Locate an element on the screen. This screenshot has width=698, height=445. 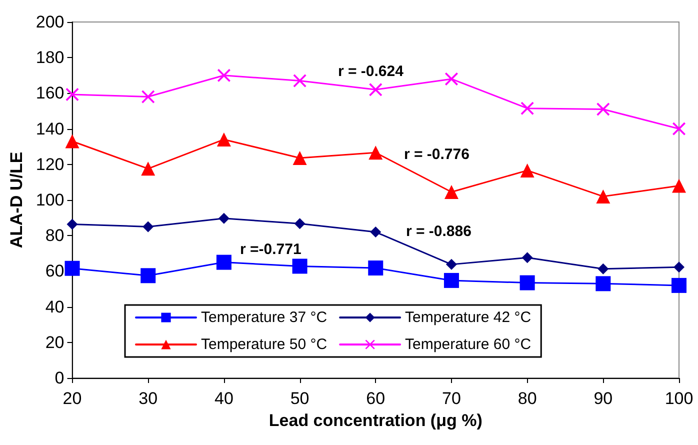
y-tick-label: 200 is located at coordinates (50, 22).